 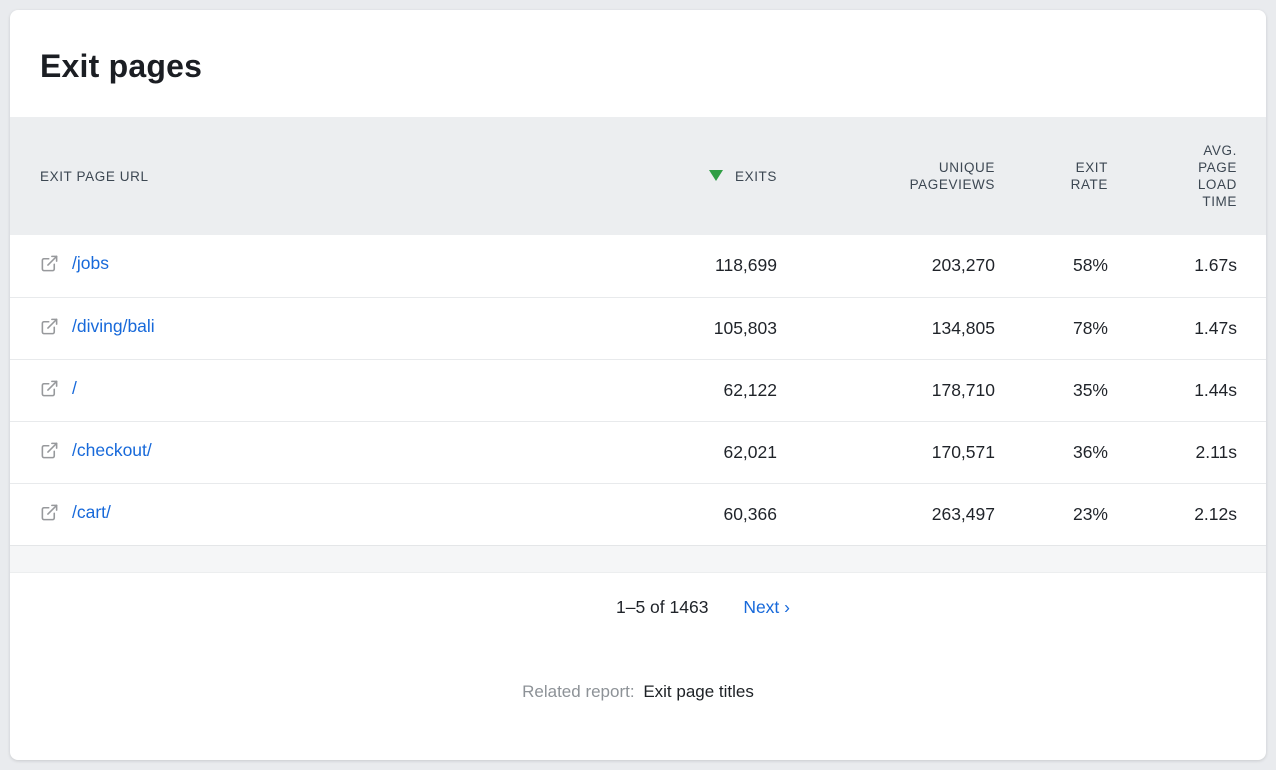 I want to click on exit-page-url-link: /cart/, so click(x=75, y=512).